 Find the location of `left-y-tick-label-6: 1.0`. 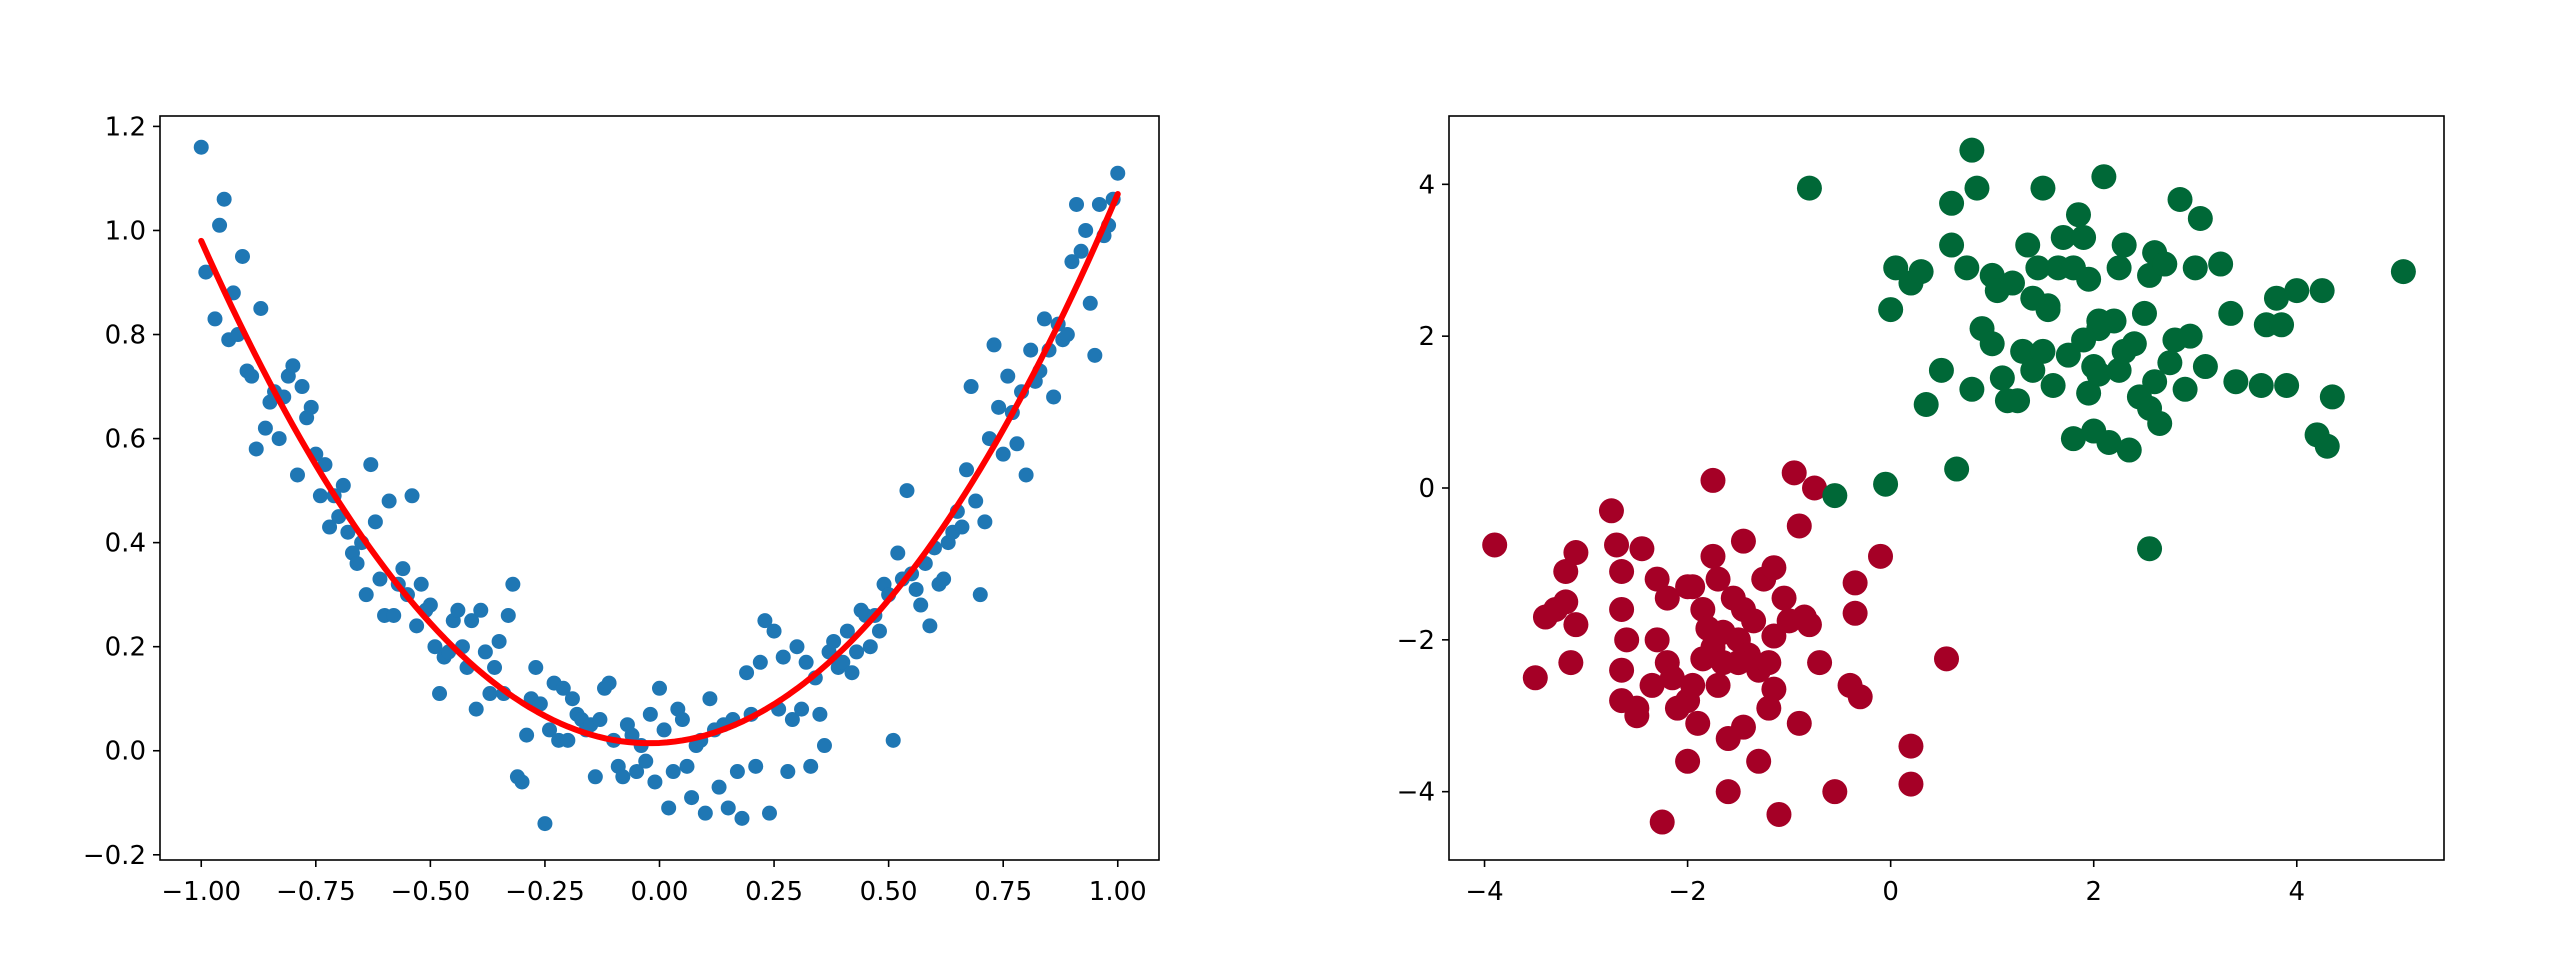

left-y-tick-label-6: 1.0 is located at coordinates (125, 231).